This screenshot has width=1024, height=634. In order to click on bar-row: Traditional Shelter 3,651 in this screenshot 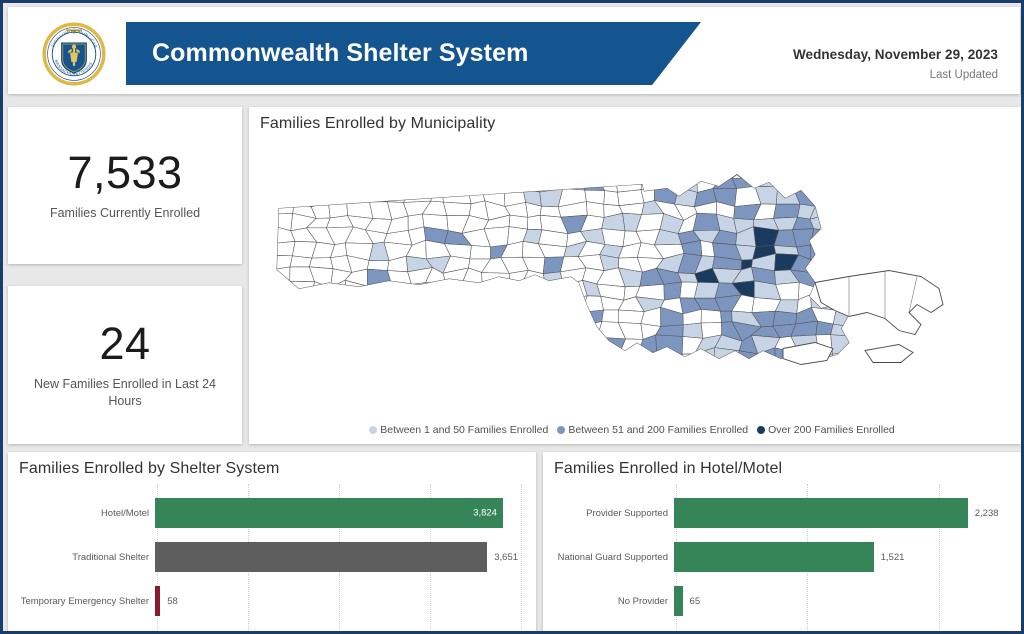, I will do `click(272, 557)`.